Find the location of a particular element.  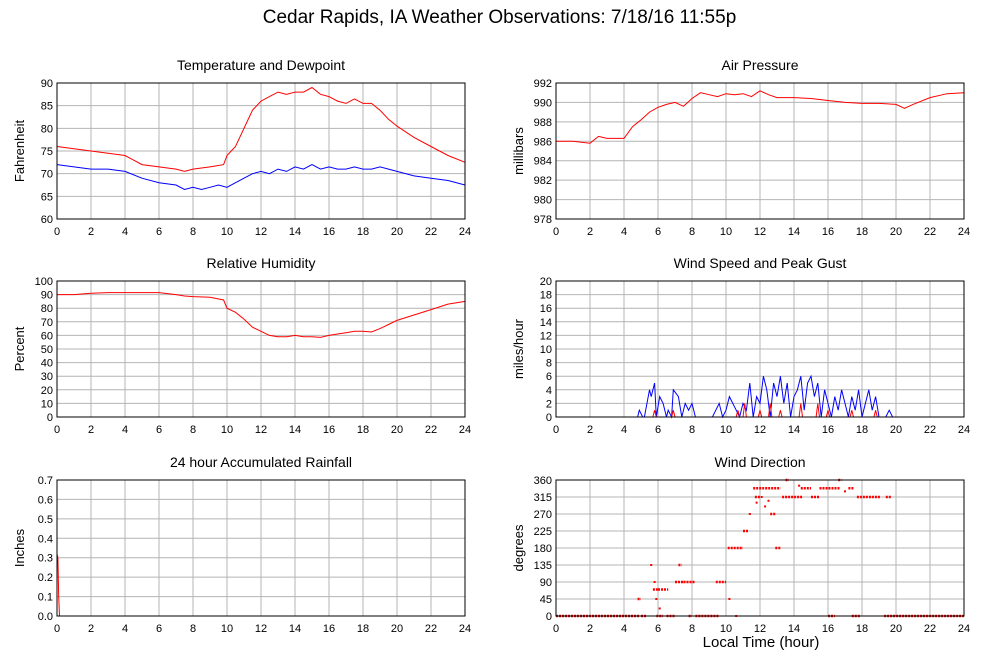

rain-y-axis-label: Inches is located at coordinates (19, 547).